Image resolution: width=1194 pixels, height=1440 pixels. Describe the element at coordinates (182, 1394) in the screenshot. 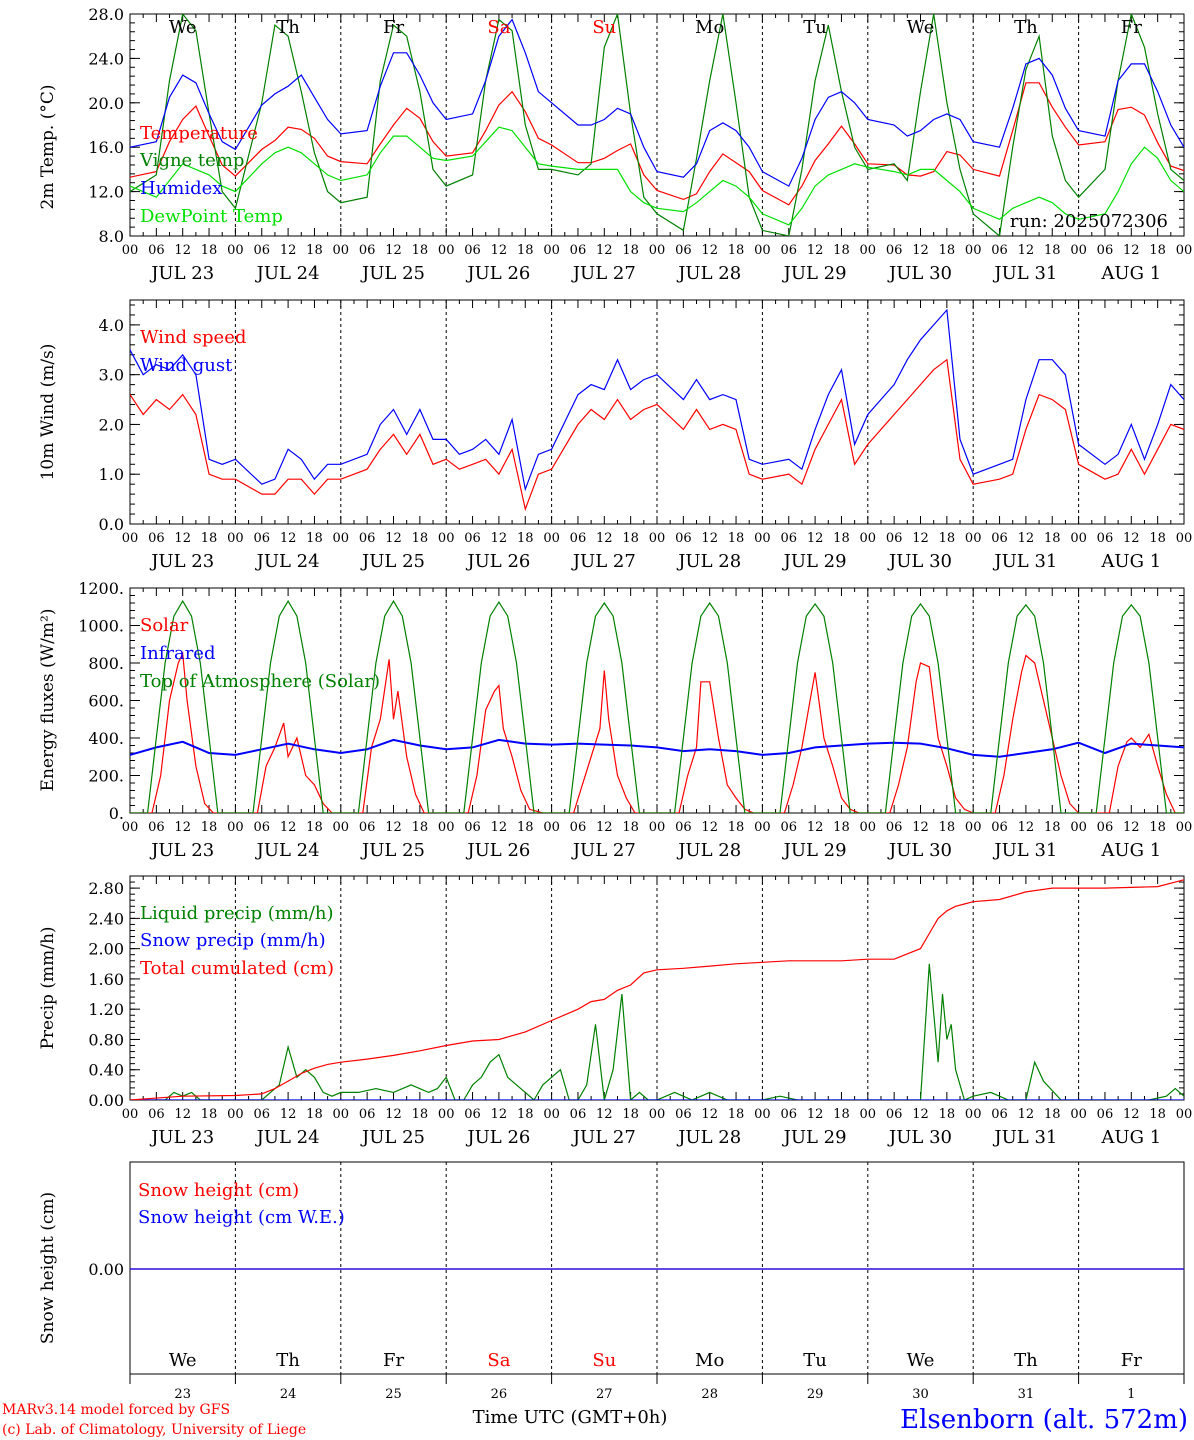

I see `day-number-label: 23` at that location.